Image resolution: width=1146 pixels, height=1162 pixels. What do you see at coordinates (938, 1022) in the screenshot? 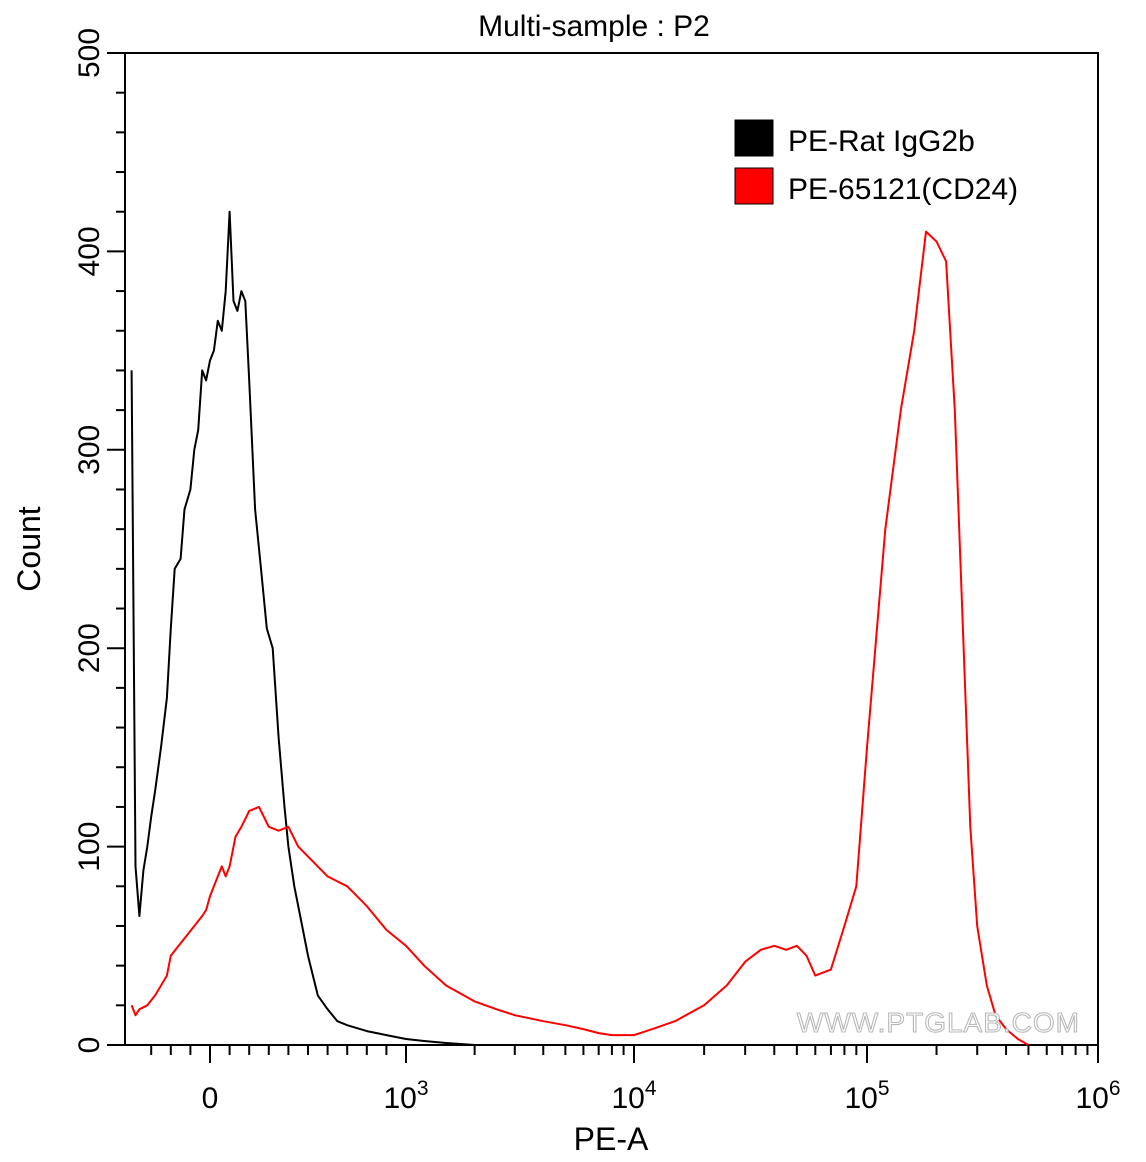
I see `watermark: WWW.PTGLAB.COM` at bounding box center [938, 1022].